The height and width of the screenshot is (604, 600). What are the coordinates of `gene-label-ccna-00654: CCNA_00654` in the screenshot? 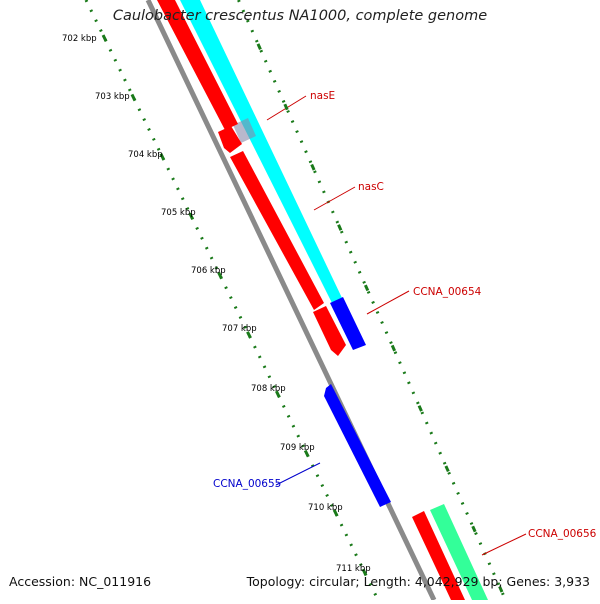 It's located at (447, 292).